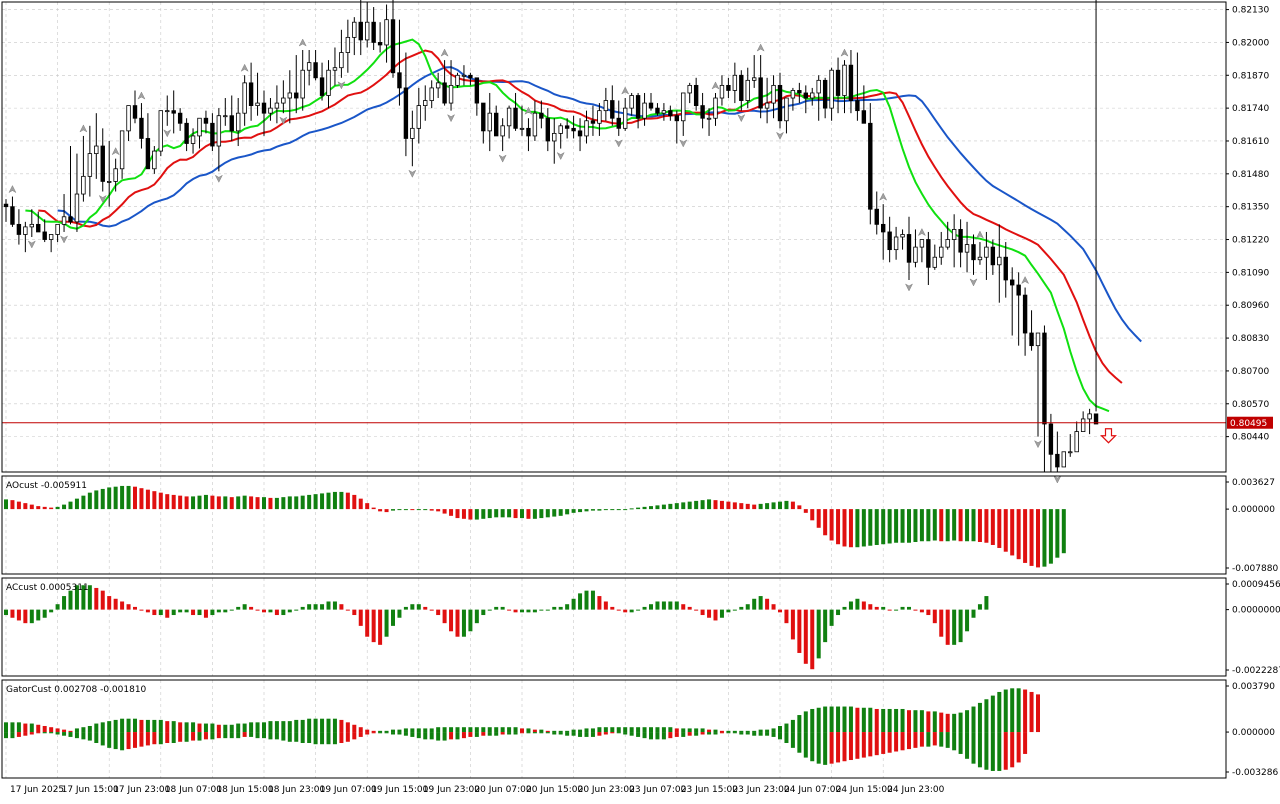  What do you see at coordinates (302, 42) in the screenshot?
I see `fractal-up-icon` at bounding box center [302, 42].